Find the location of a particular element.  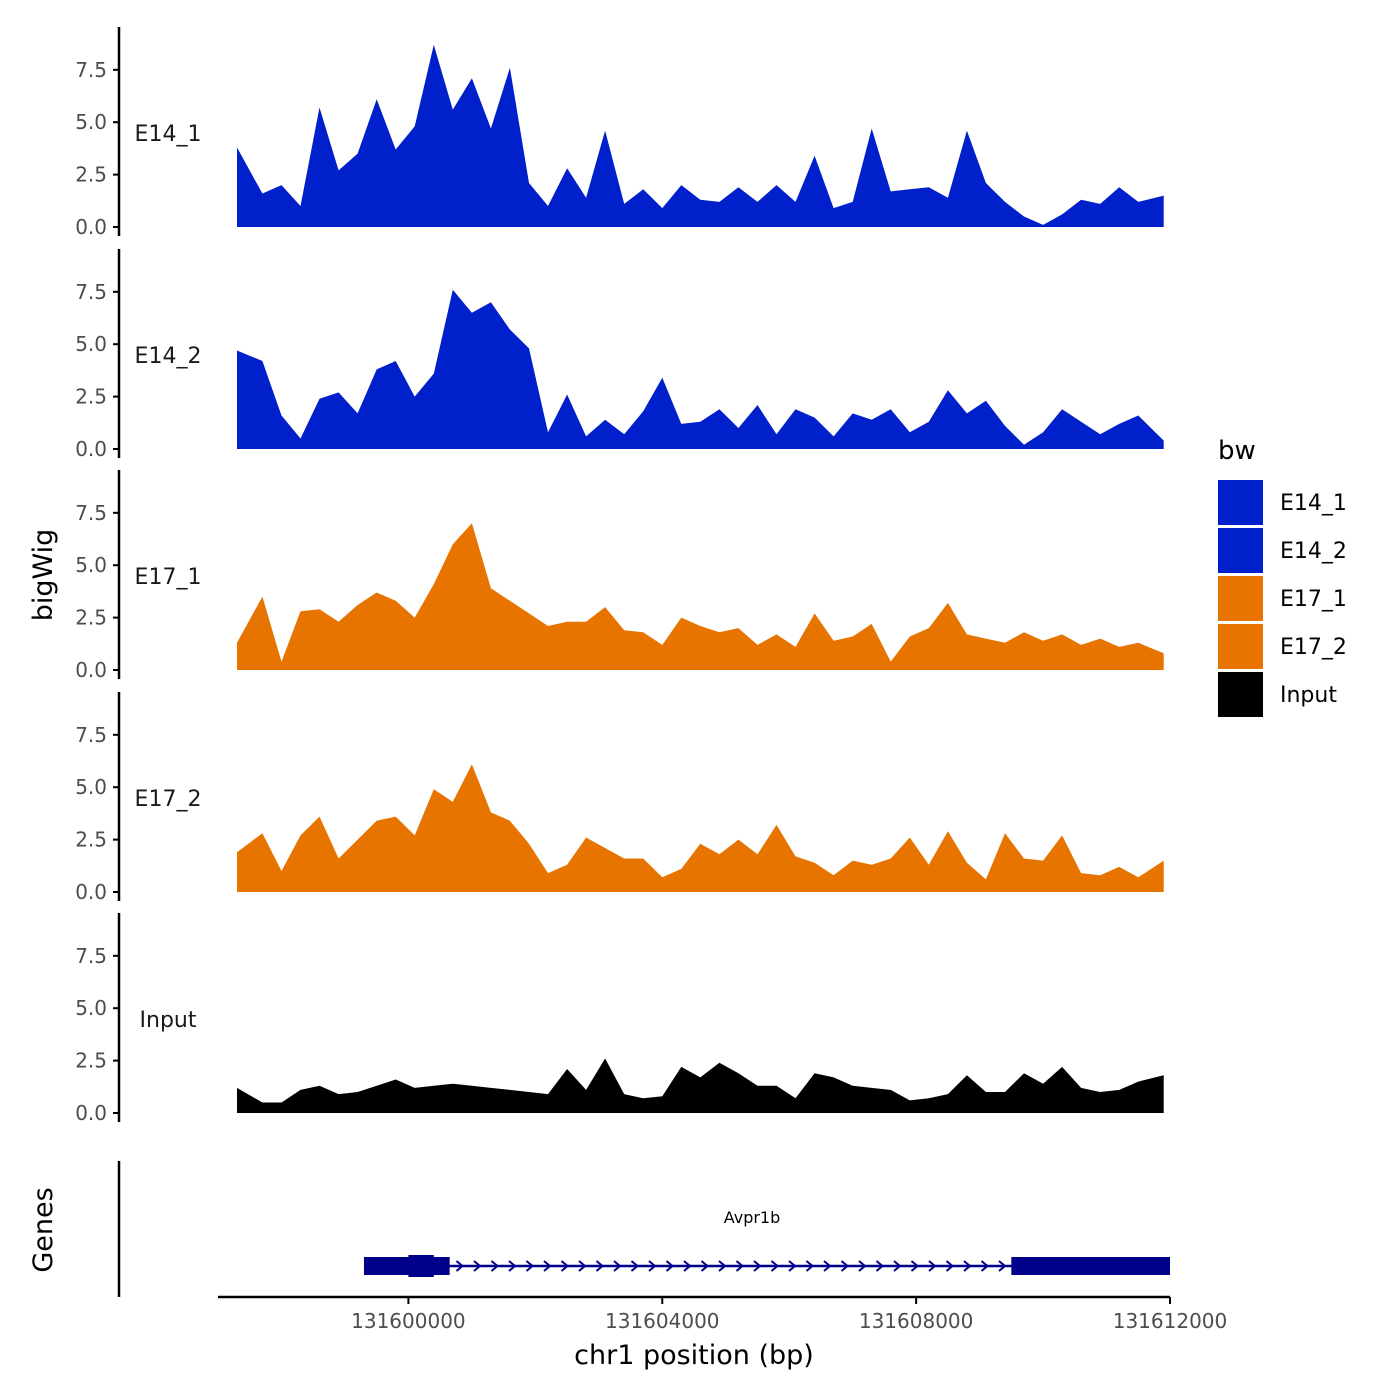

legend-label: E17_1 is located at coordinates (1313, 599).